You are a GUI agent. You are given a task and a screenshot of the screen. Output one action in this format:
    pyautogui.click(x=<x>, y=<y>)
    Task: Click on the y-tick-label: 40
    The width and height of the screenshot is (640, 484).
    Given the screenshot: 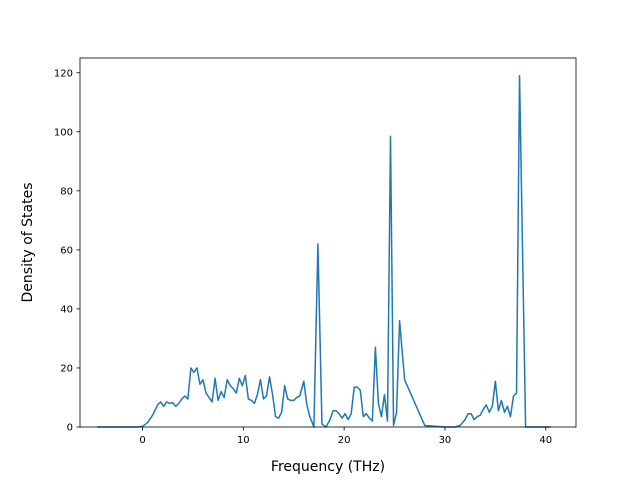 What is the action you would take?
    pyautogui.click(x=66, y=309)
    